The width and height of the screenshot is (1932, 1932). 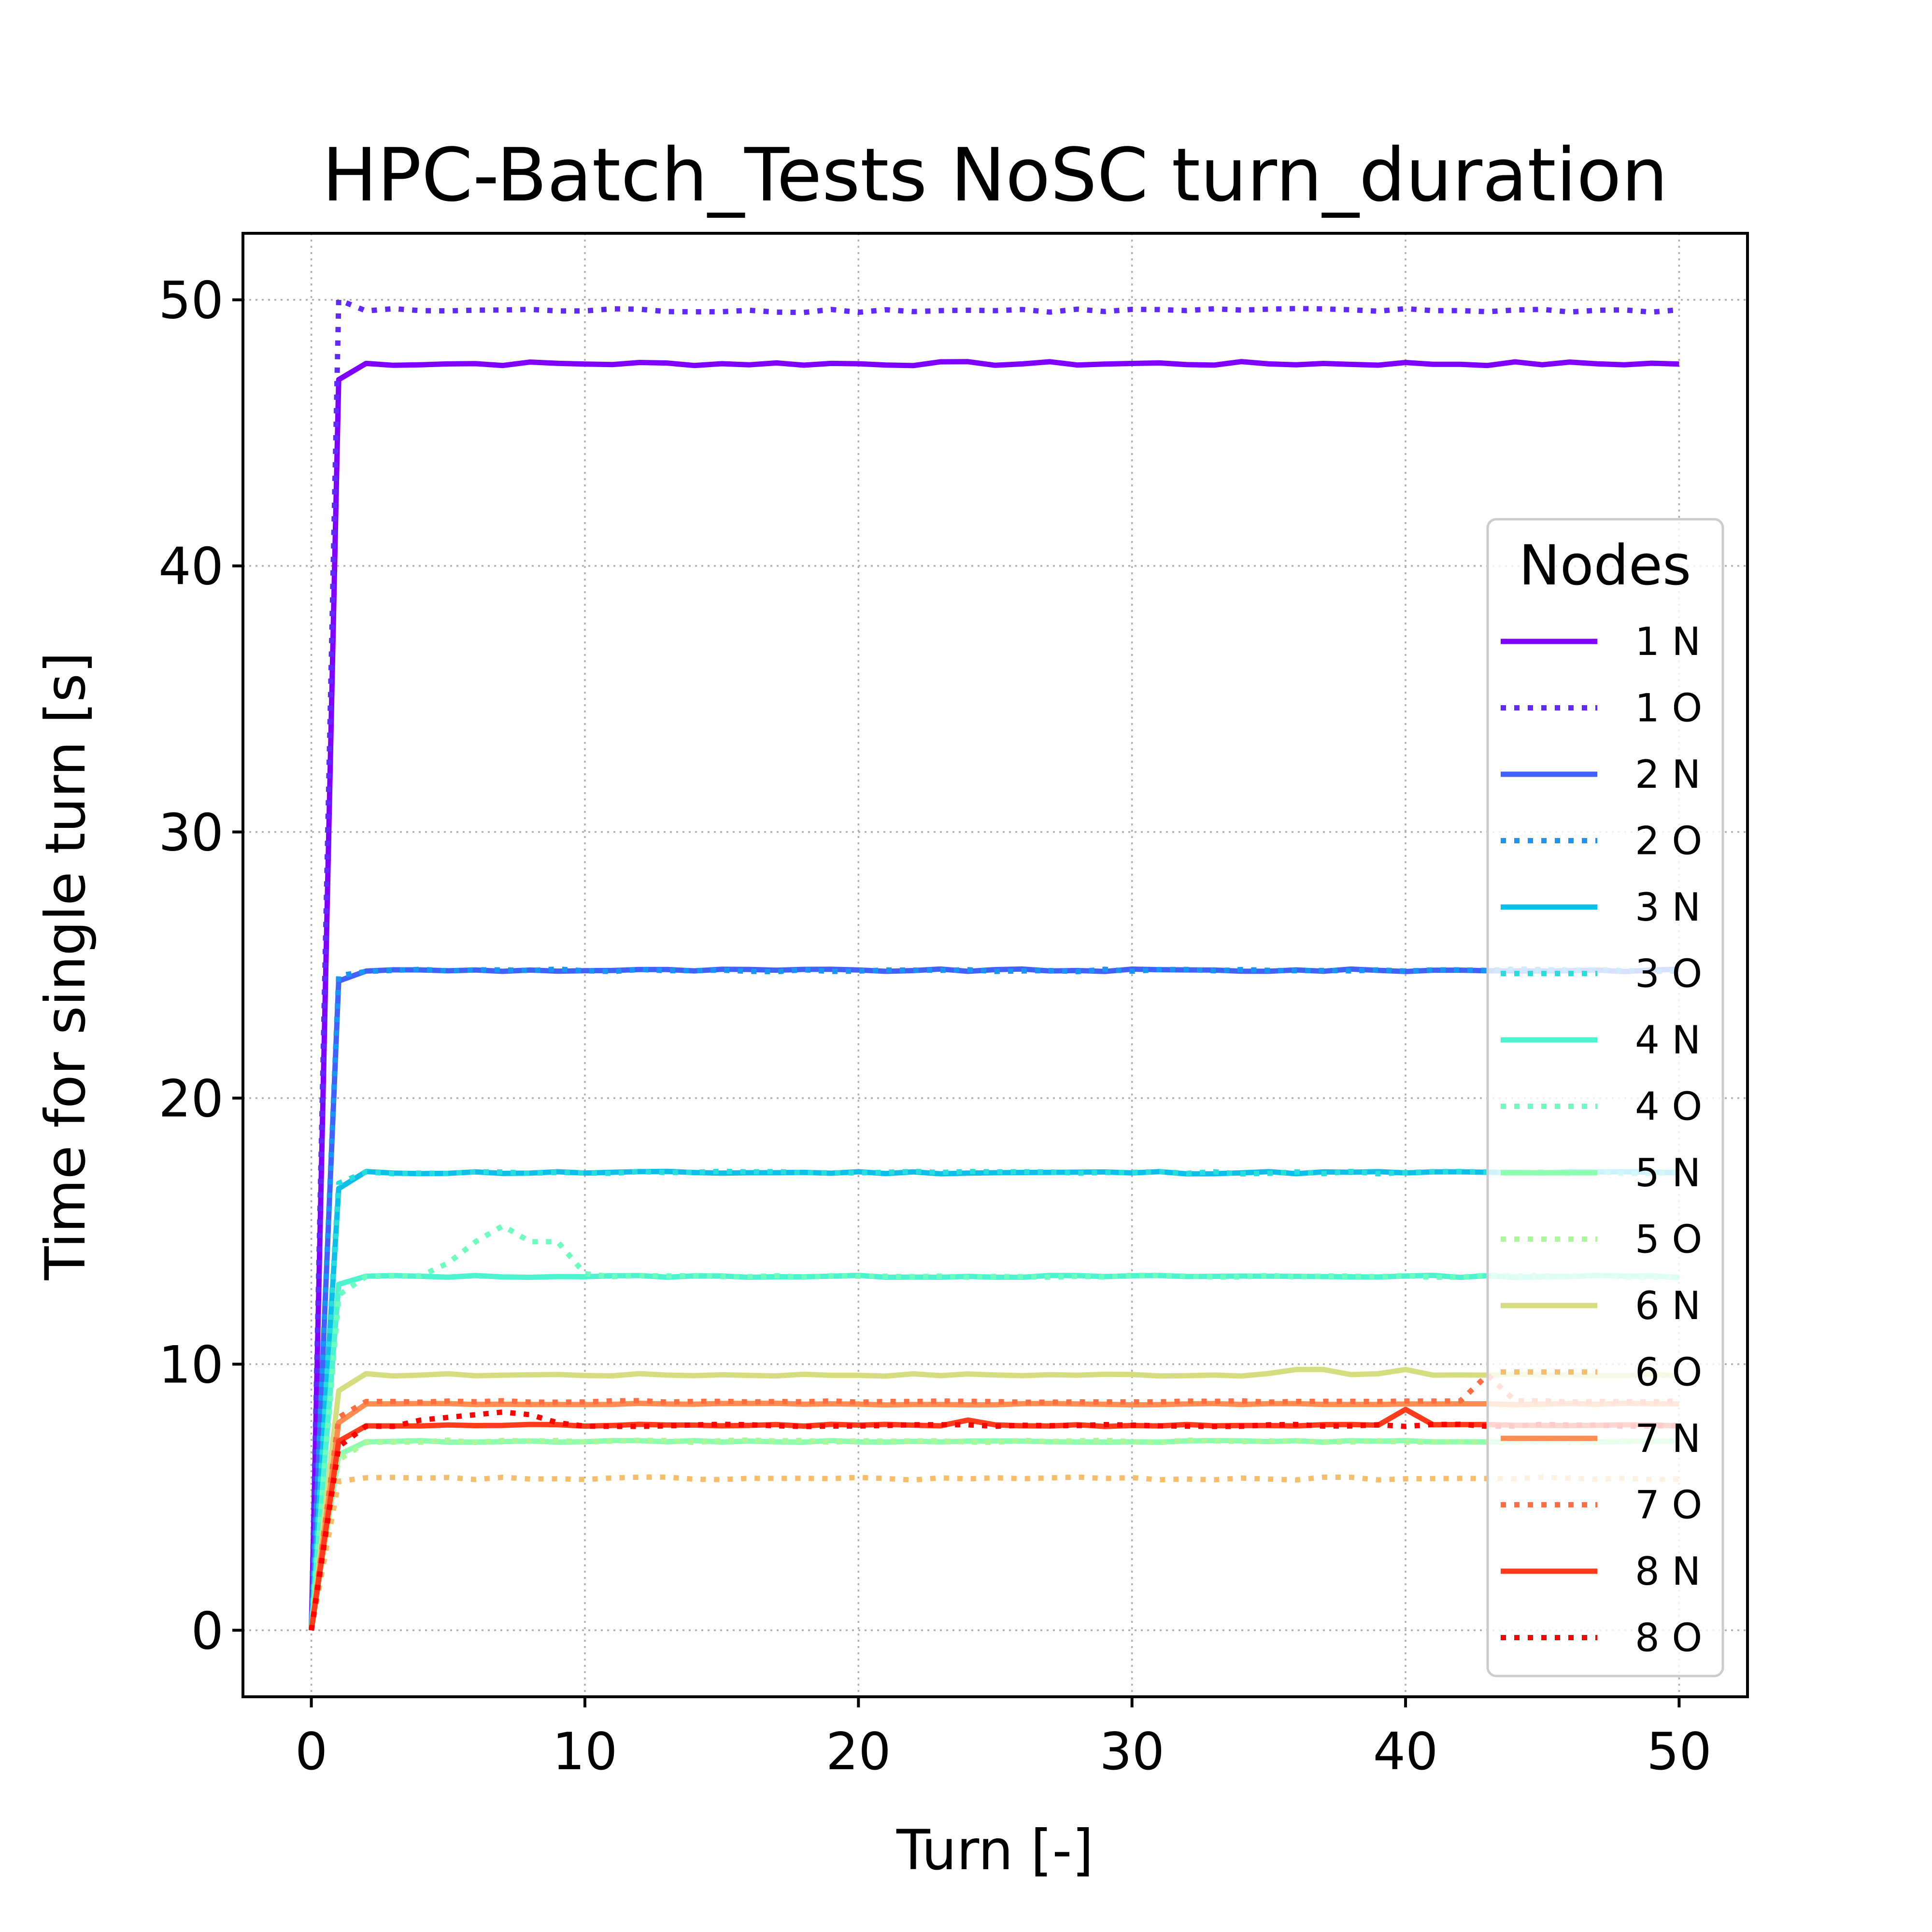 What do you see at coordinates (207, 1631) in the screenshot?
I see `y-tick-label: 0` at bounding box center [207, 1631].